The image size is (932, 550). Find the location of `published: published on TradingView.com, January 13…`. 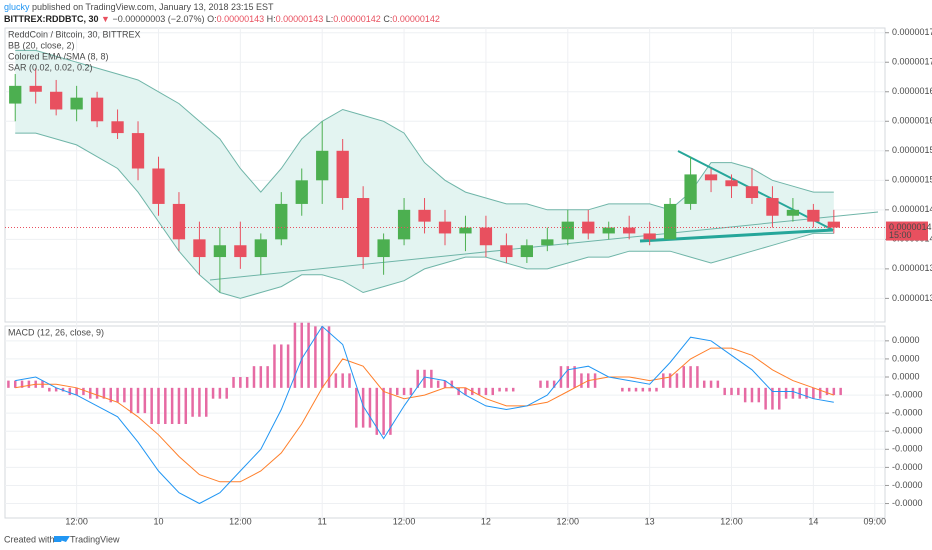

published: published on TradingView.com, January 13… is located at coordinates (153, 7).